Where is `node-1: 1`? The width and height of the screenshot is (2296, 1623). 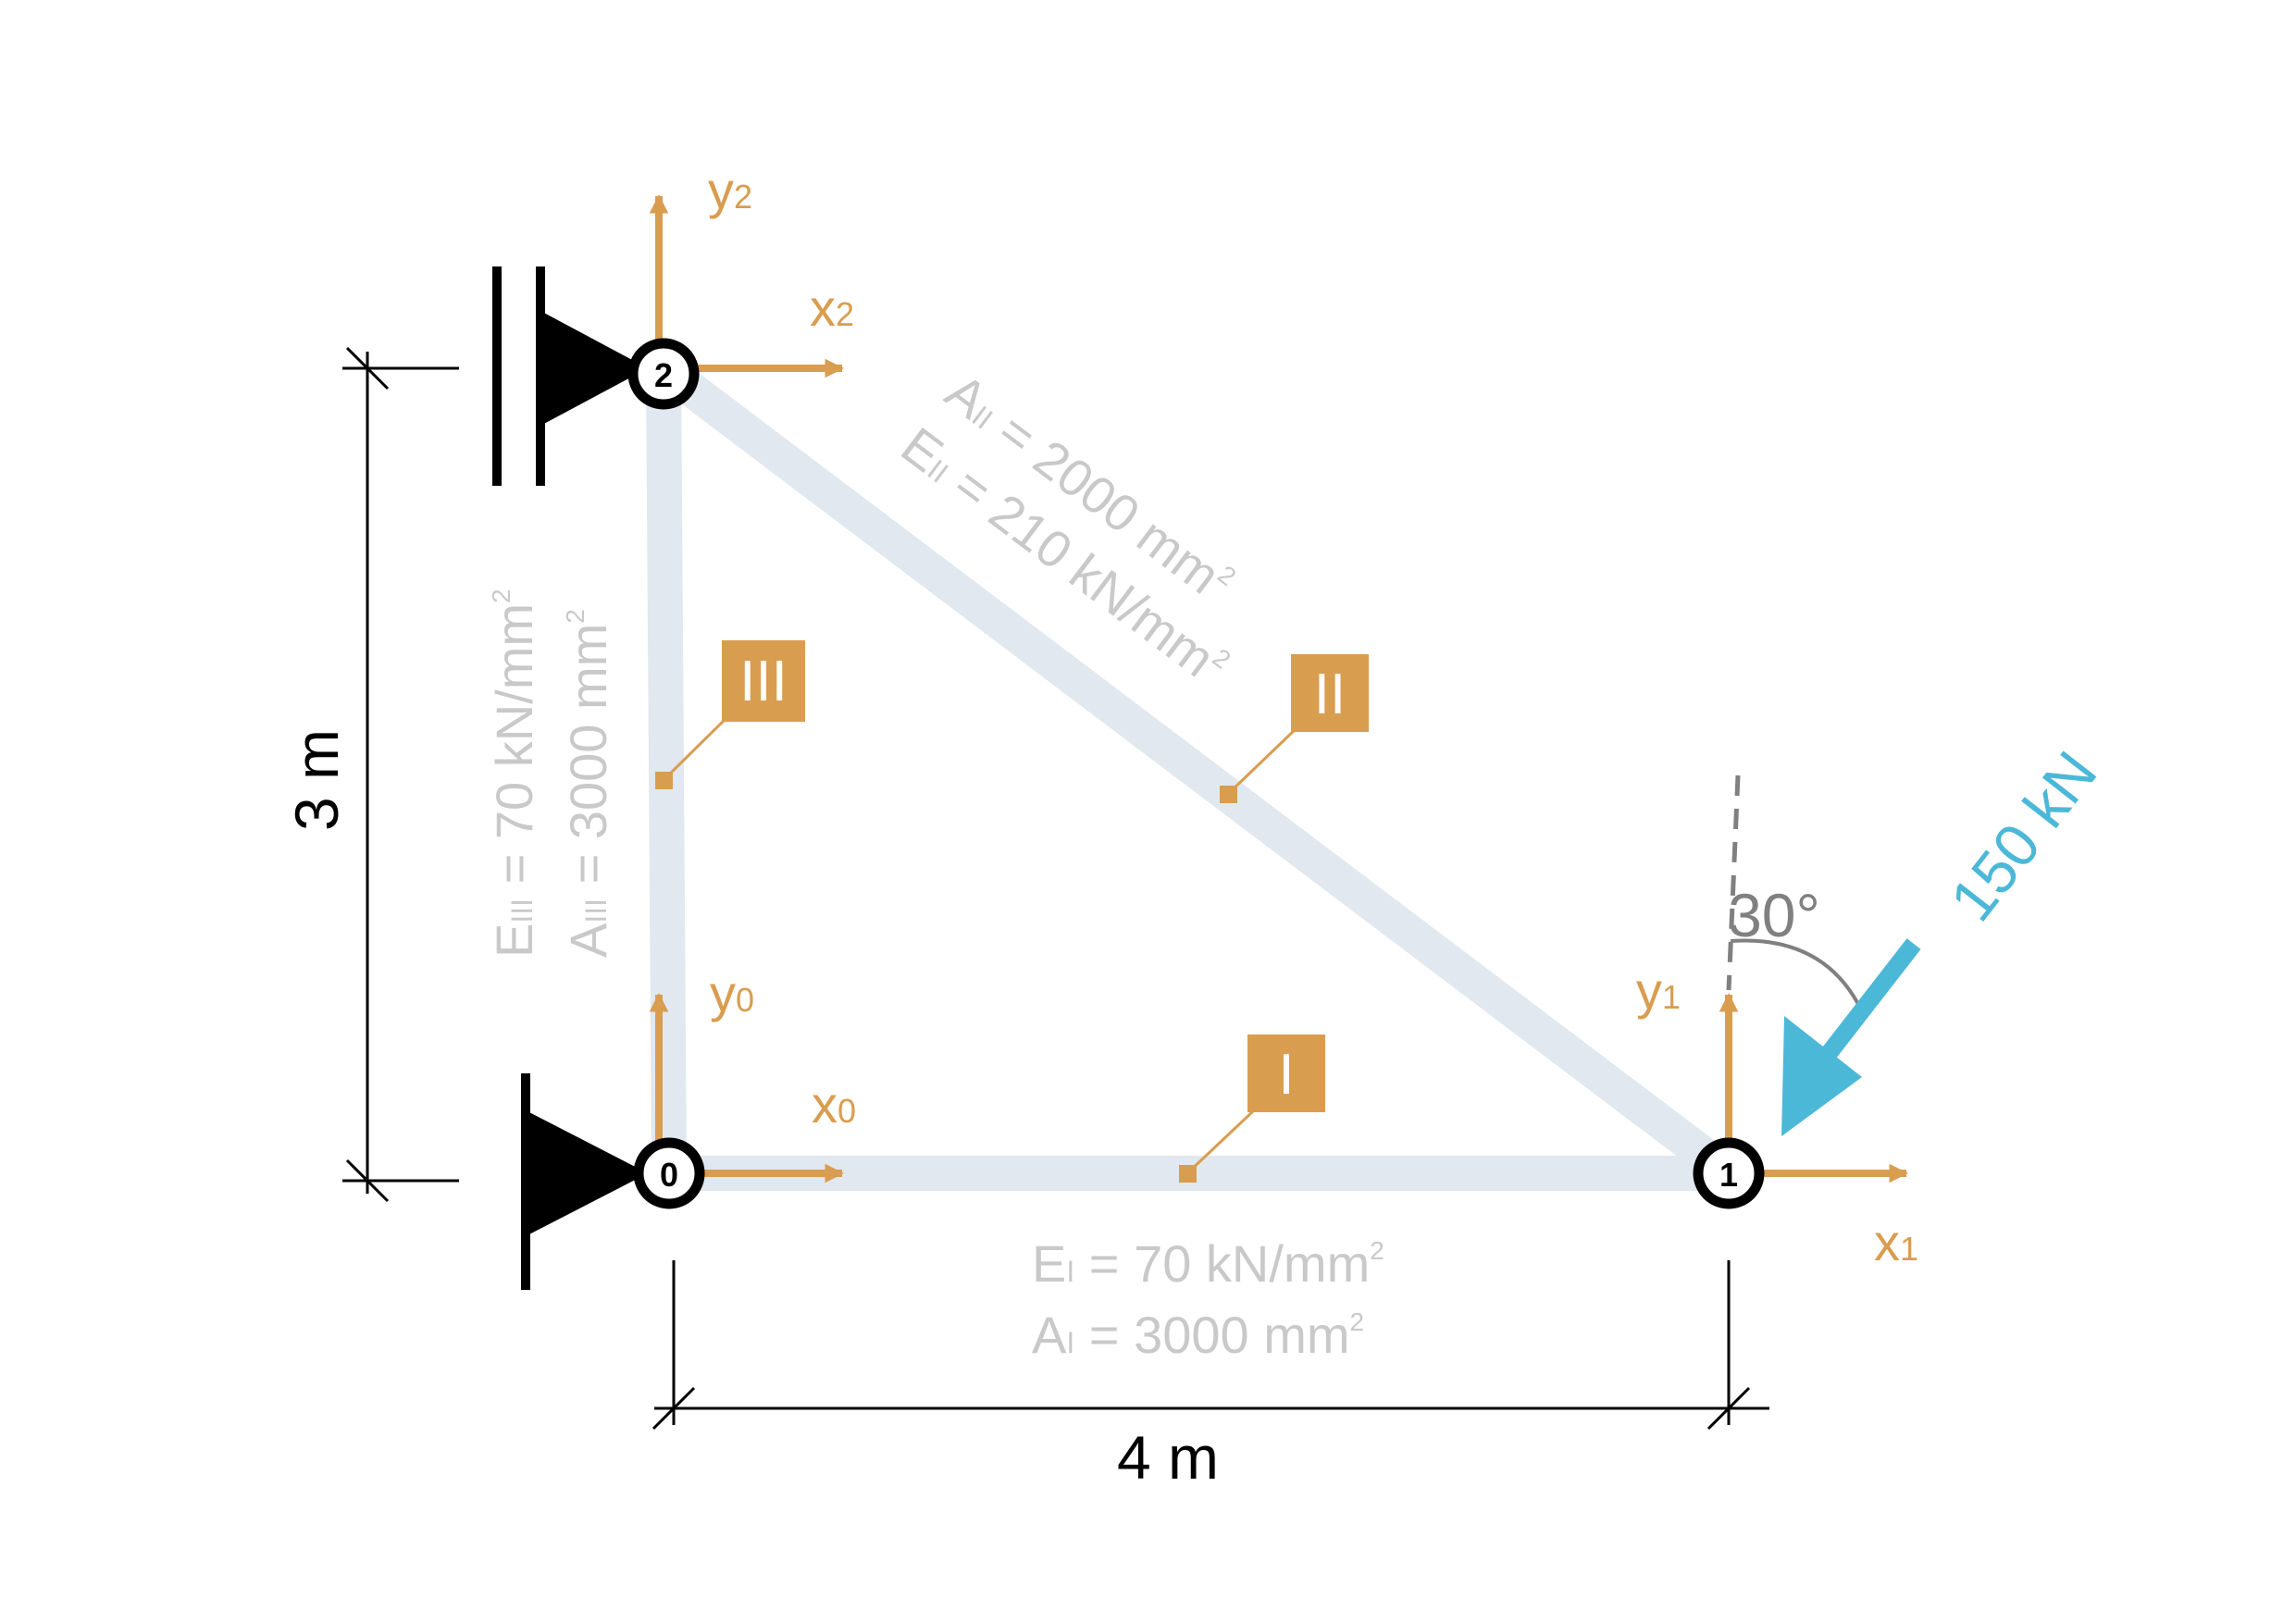 node-1: 1 is located at coordinates (1729, 1173).